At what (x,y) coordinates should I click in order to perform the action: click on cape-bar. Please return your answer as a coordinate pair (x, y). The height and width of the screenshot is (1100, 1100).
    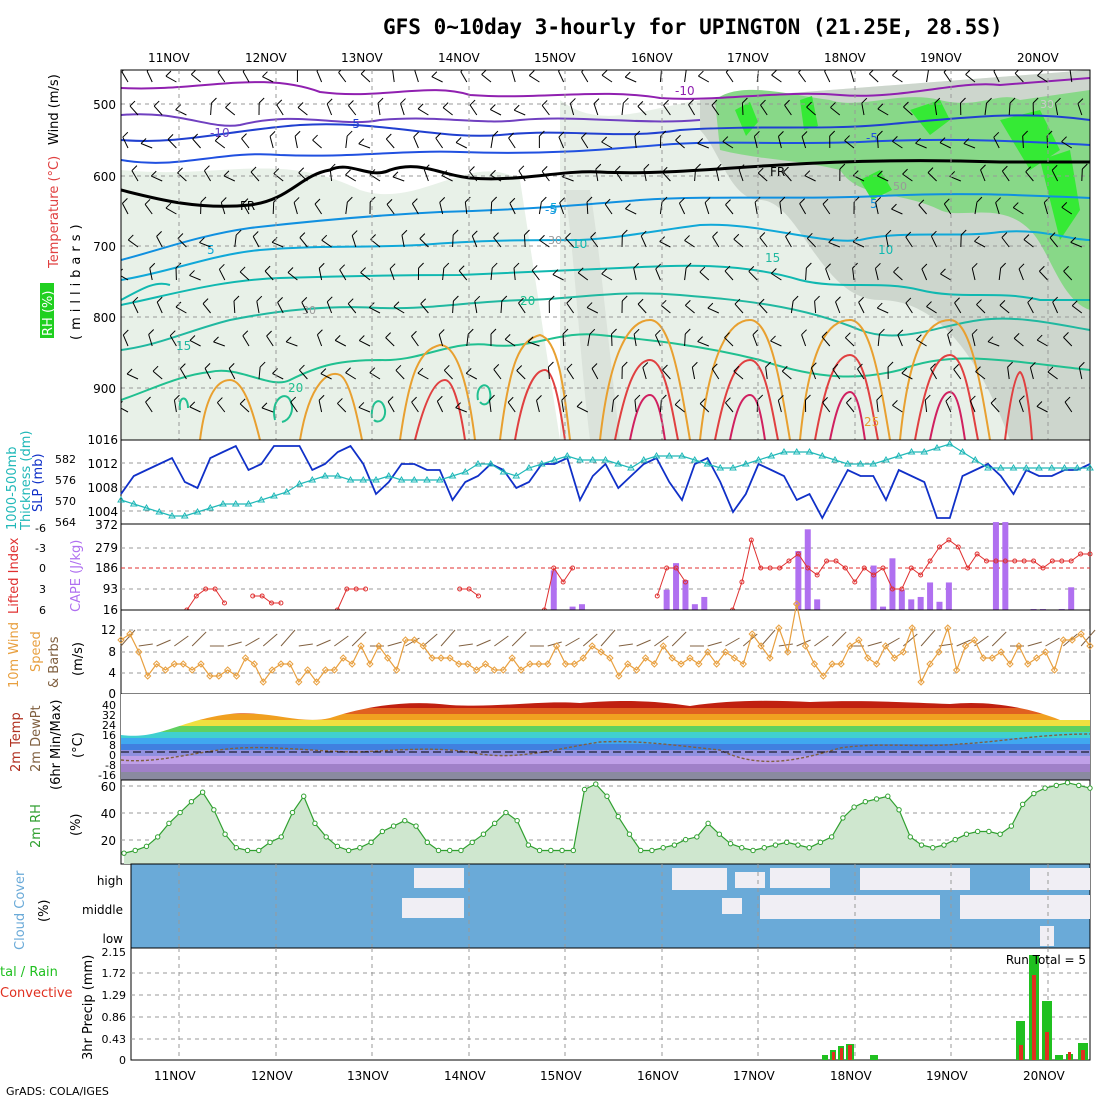
    Looking at the image, I should click on (948, 596).